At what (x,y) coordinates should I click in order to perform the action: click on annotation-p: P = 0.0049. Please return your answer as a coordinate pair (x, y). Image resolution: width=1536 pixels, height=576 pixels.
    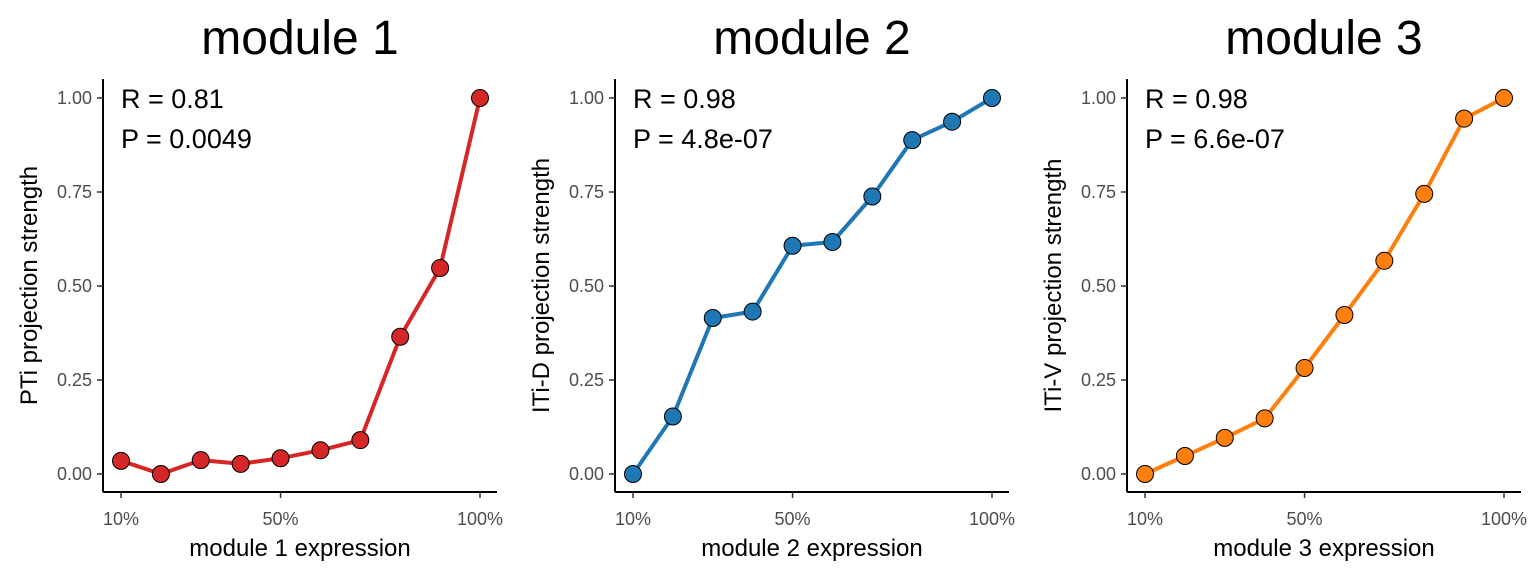
    Looking at the image, I should click on (186, 139).